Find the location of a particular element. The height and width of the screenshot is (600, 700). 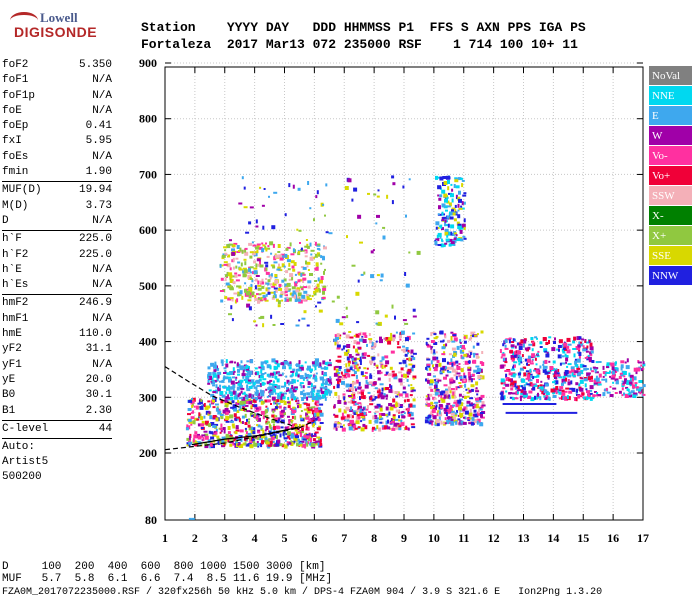

param-value: 3.73 is located at coordinates (98, 205).